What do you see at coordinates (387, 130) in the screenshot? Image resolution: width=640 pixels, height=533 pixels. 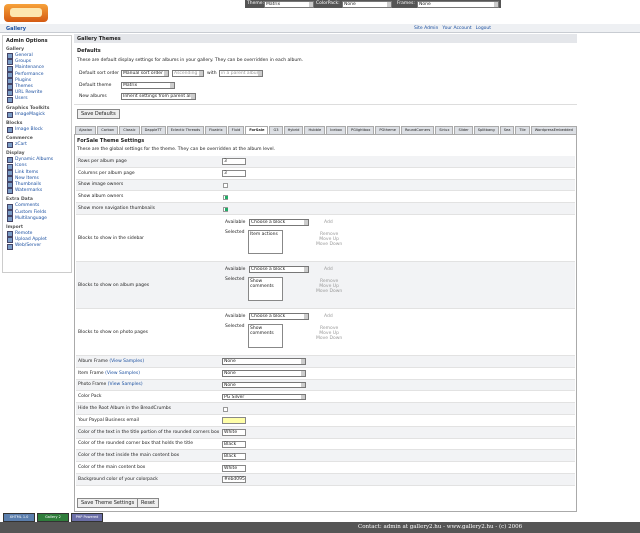 I see `theme-tab: PGtheme` at bounding box center [387, 130].